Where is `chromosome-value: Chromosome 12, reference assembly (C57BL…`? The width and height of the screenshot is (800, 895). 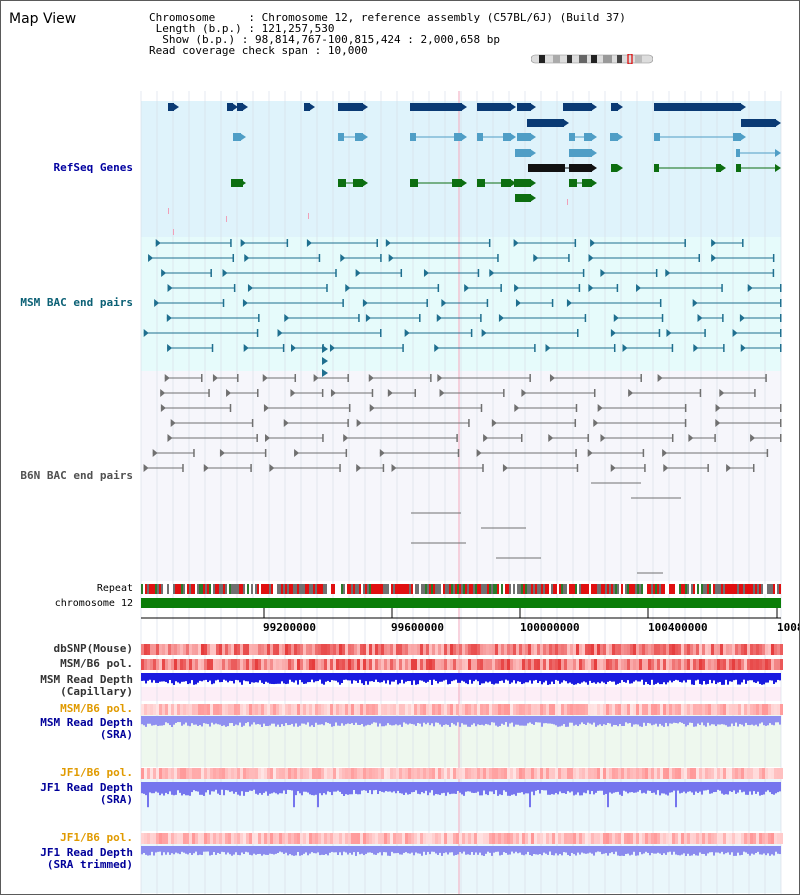
chromosome-value: Chromosome 12, reference assembly (C57BL… is located at coordinates (443, 17).